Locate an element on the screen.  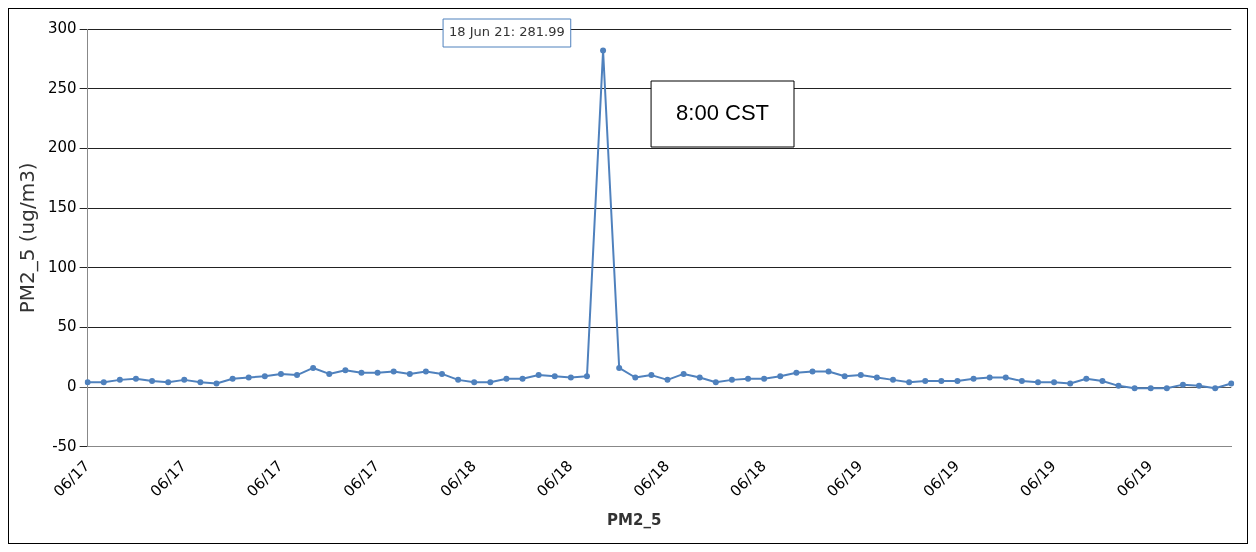
y-tick-label: 100 is located at coordinates (62, 266).